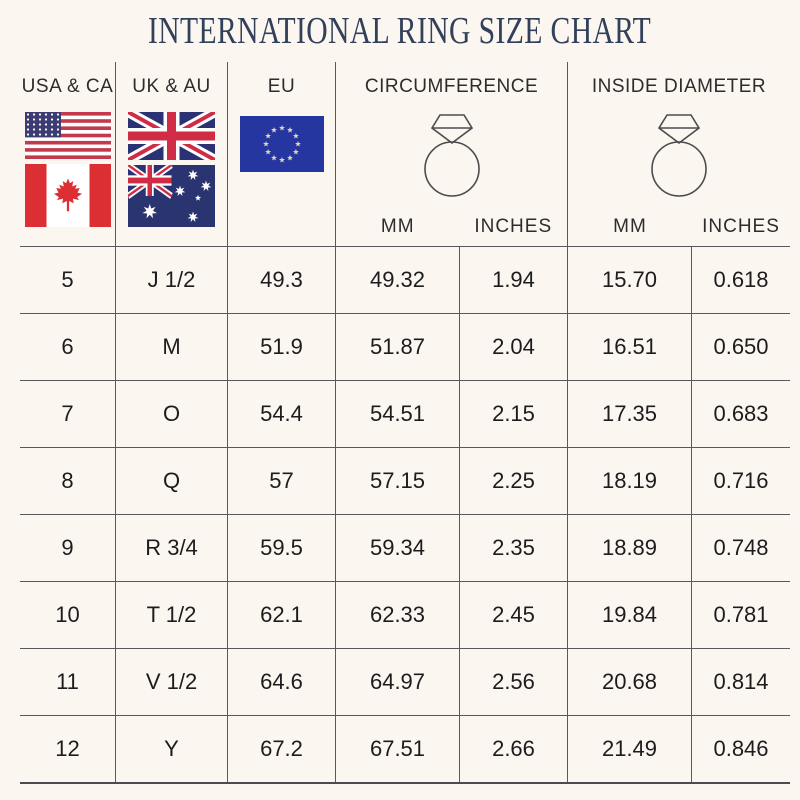 This screenshot has height=800, width=800. What do you see at coordinates (282, 481) in the screenshot?
I see `cell-eu: 57` at bounding box center [282, 481].